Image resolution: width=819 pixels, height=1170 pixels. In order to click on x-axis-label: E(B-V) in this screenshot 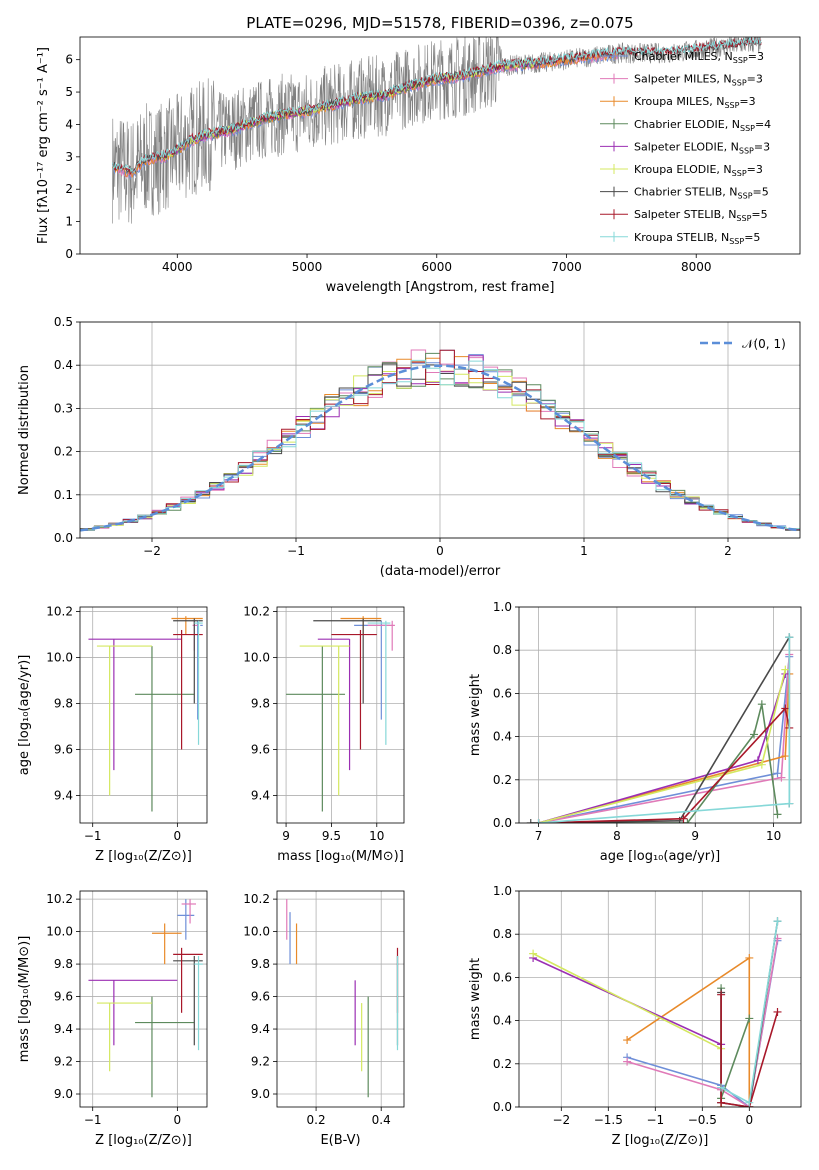, I will do `click(340, 1140)`.